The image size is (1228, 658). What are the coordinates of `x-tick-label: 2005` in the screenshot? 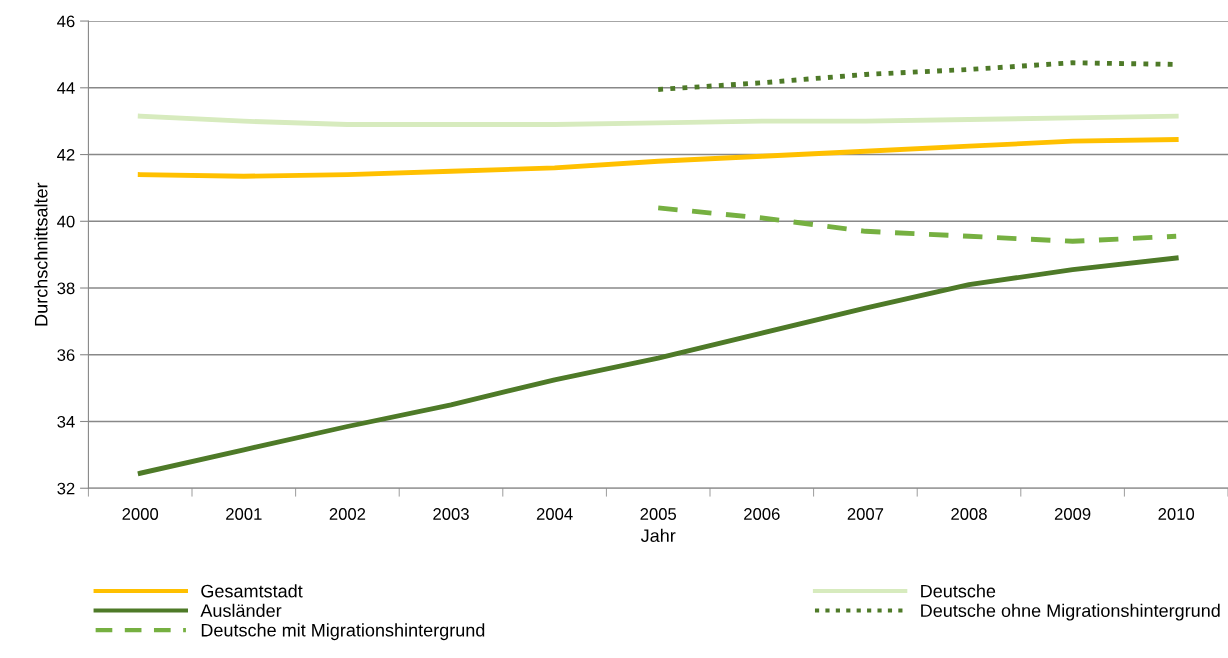 It's located at (658, 514).